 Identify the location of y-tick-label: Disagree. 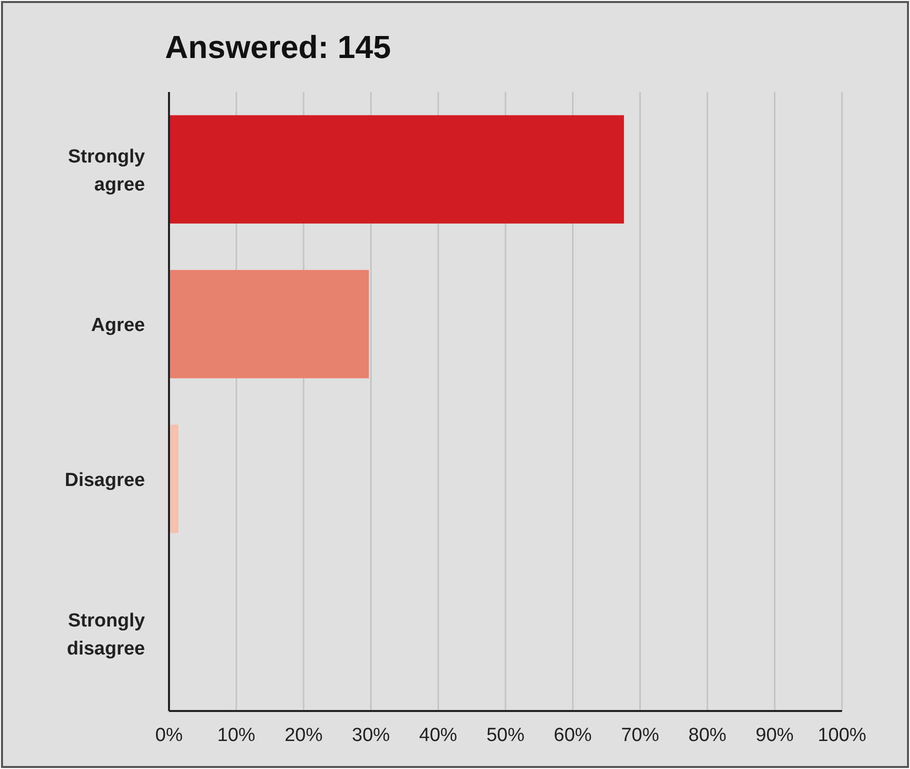
(104, 480).